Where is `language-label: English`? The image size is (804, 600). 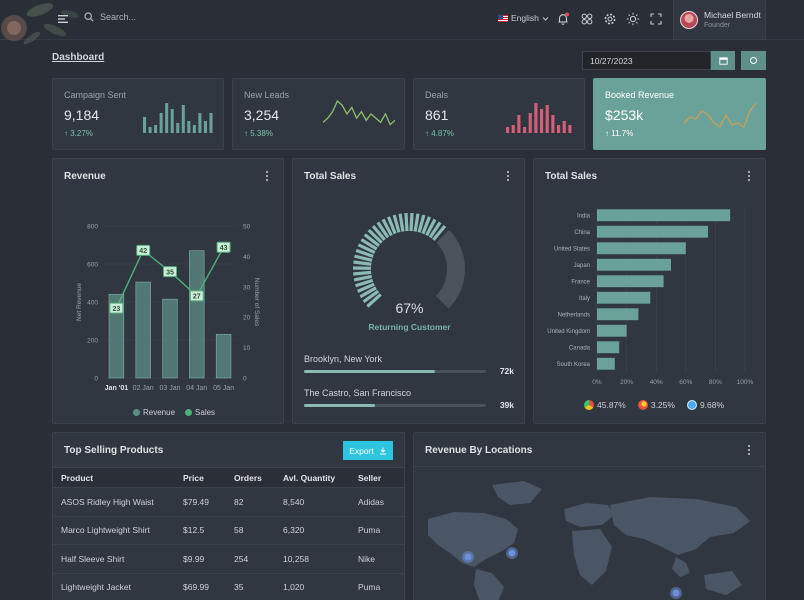
language-label: English is located at coordinates (525, 18).